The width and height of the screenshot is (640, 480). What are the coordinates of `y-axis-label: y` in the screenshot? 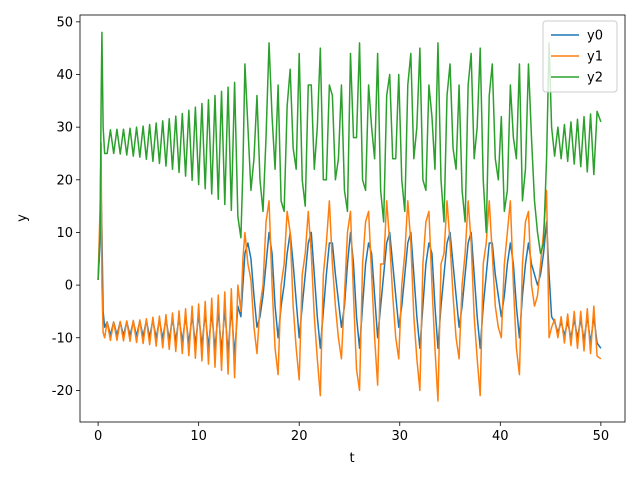 It's located at (22, 218).